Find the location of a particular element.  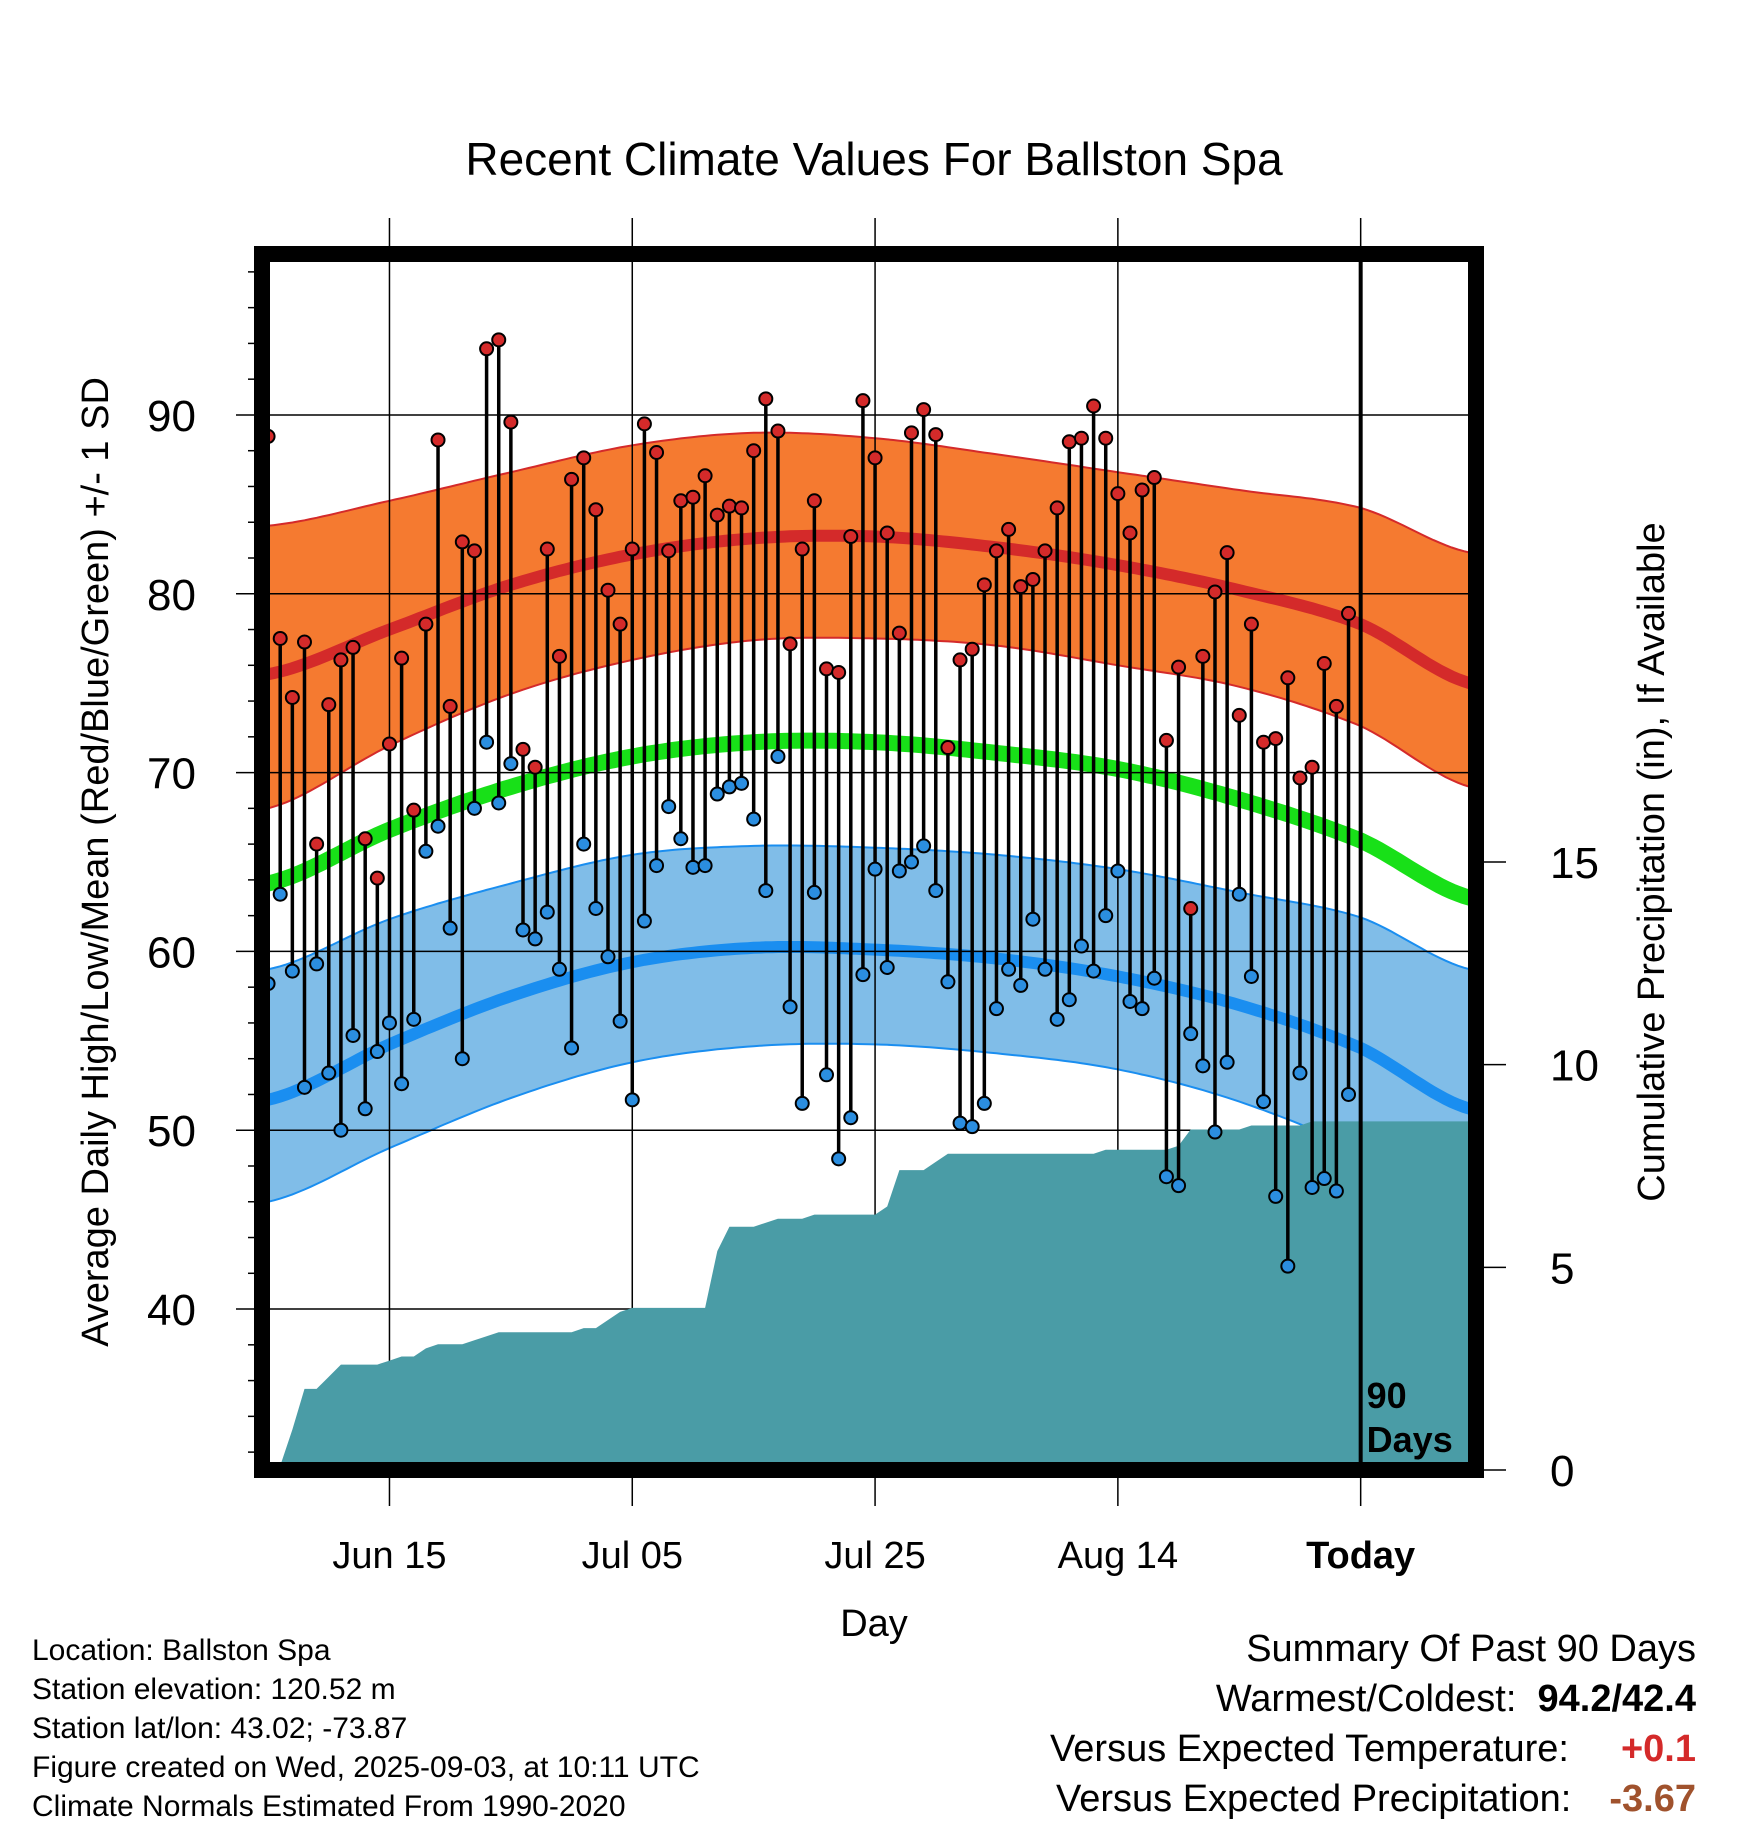

low-sd-upper-edge is located at coordinates (869, 907).